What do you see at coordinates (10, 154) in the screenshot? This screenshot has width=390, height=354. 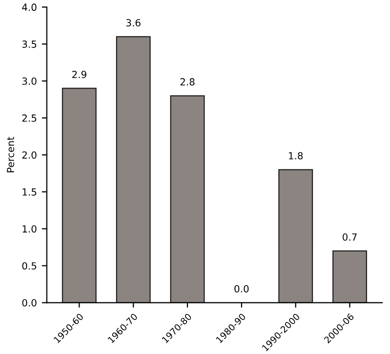 I see `y-axis-title: Percent` at bounding box center [10, 154].